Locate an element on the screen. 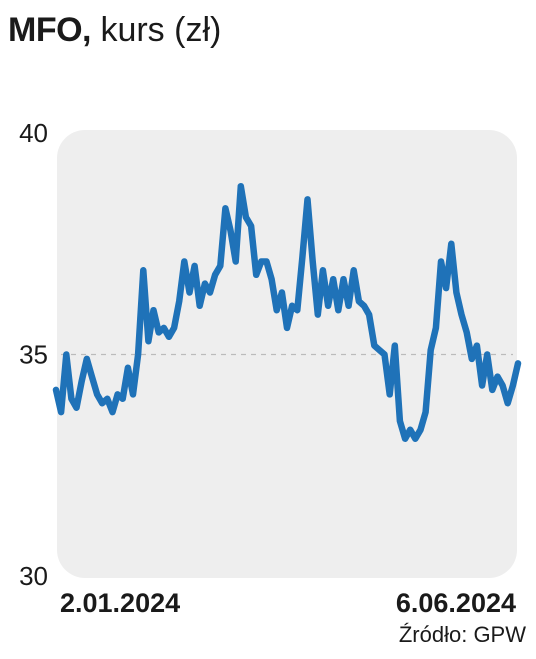 Image resolution: width=536 pixels, height=659 pixels. source-note: Źródło: GPW is located at coordinates (462, 634).